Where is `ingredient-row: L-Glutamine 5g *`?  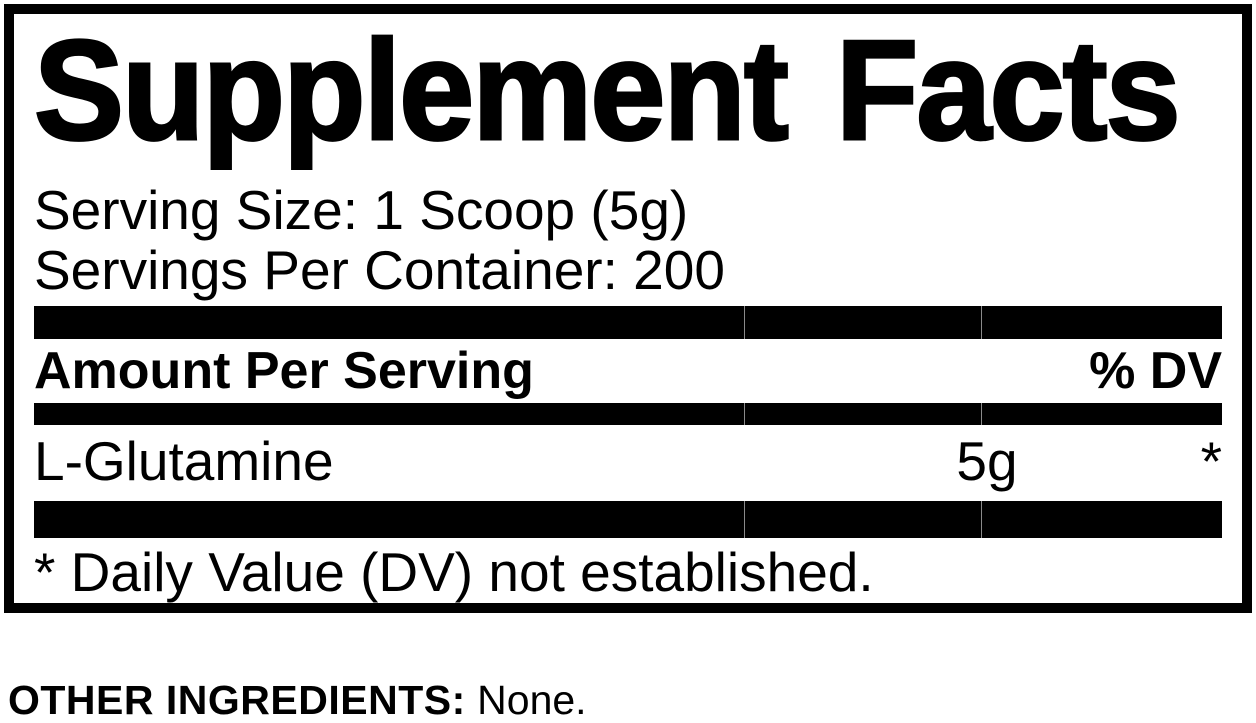 ingredient-row: L-Glutamine 5g * is located at coordinates (628, 461).